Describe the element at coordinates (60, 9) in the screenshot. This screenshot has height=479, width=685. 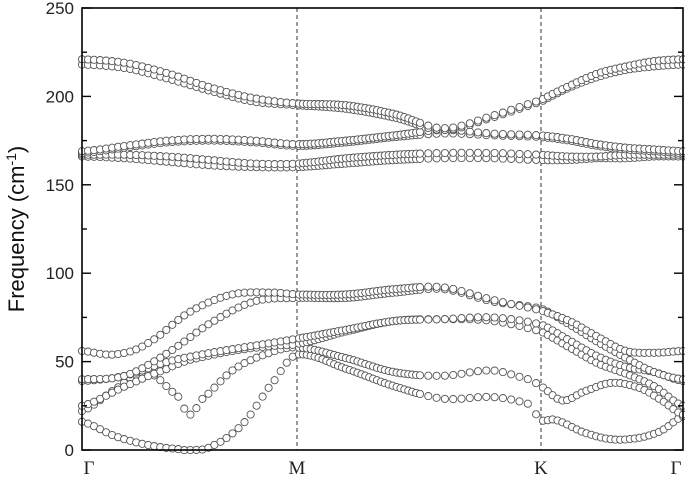
I see `y-tick-label: 250` at that location.